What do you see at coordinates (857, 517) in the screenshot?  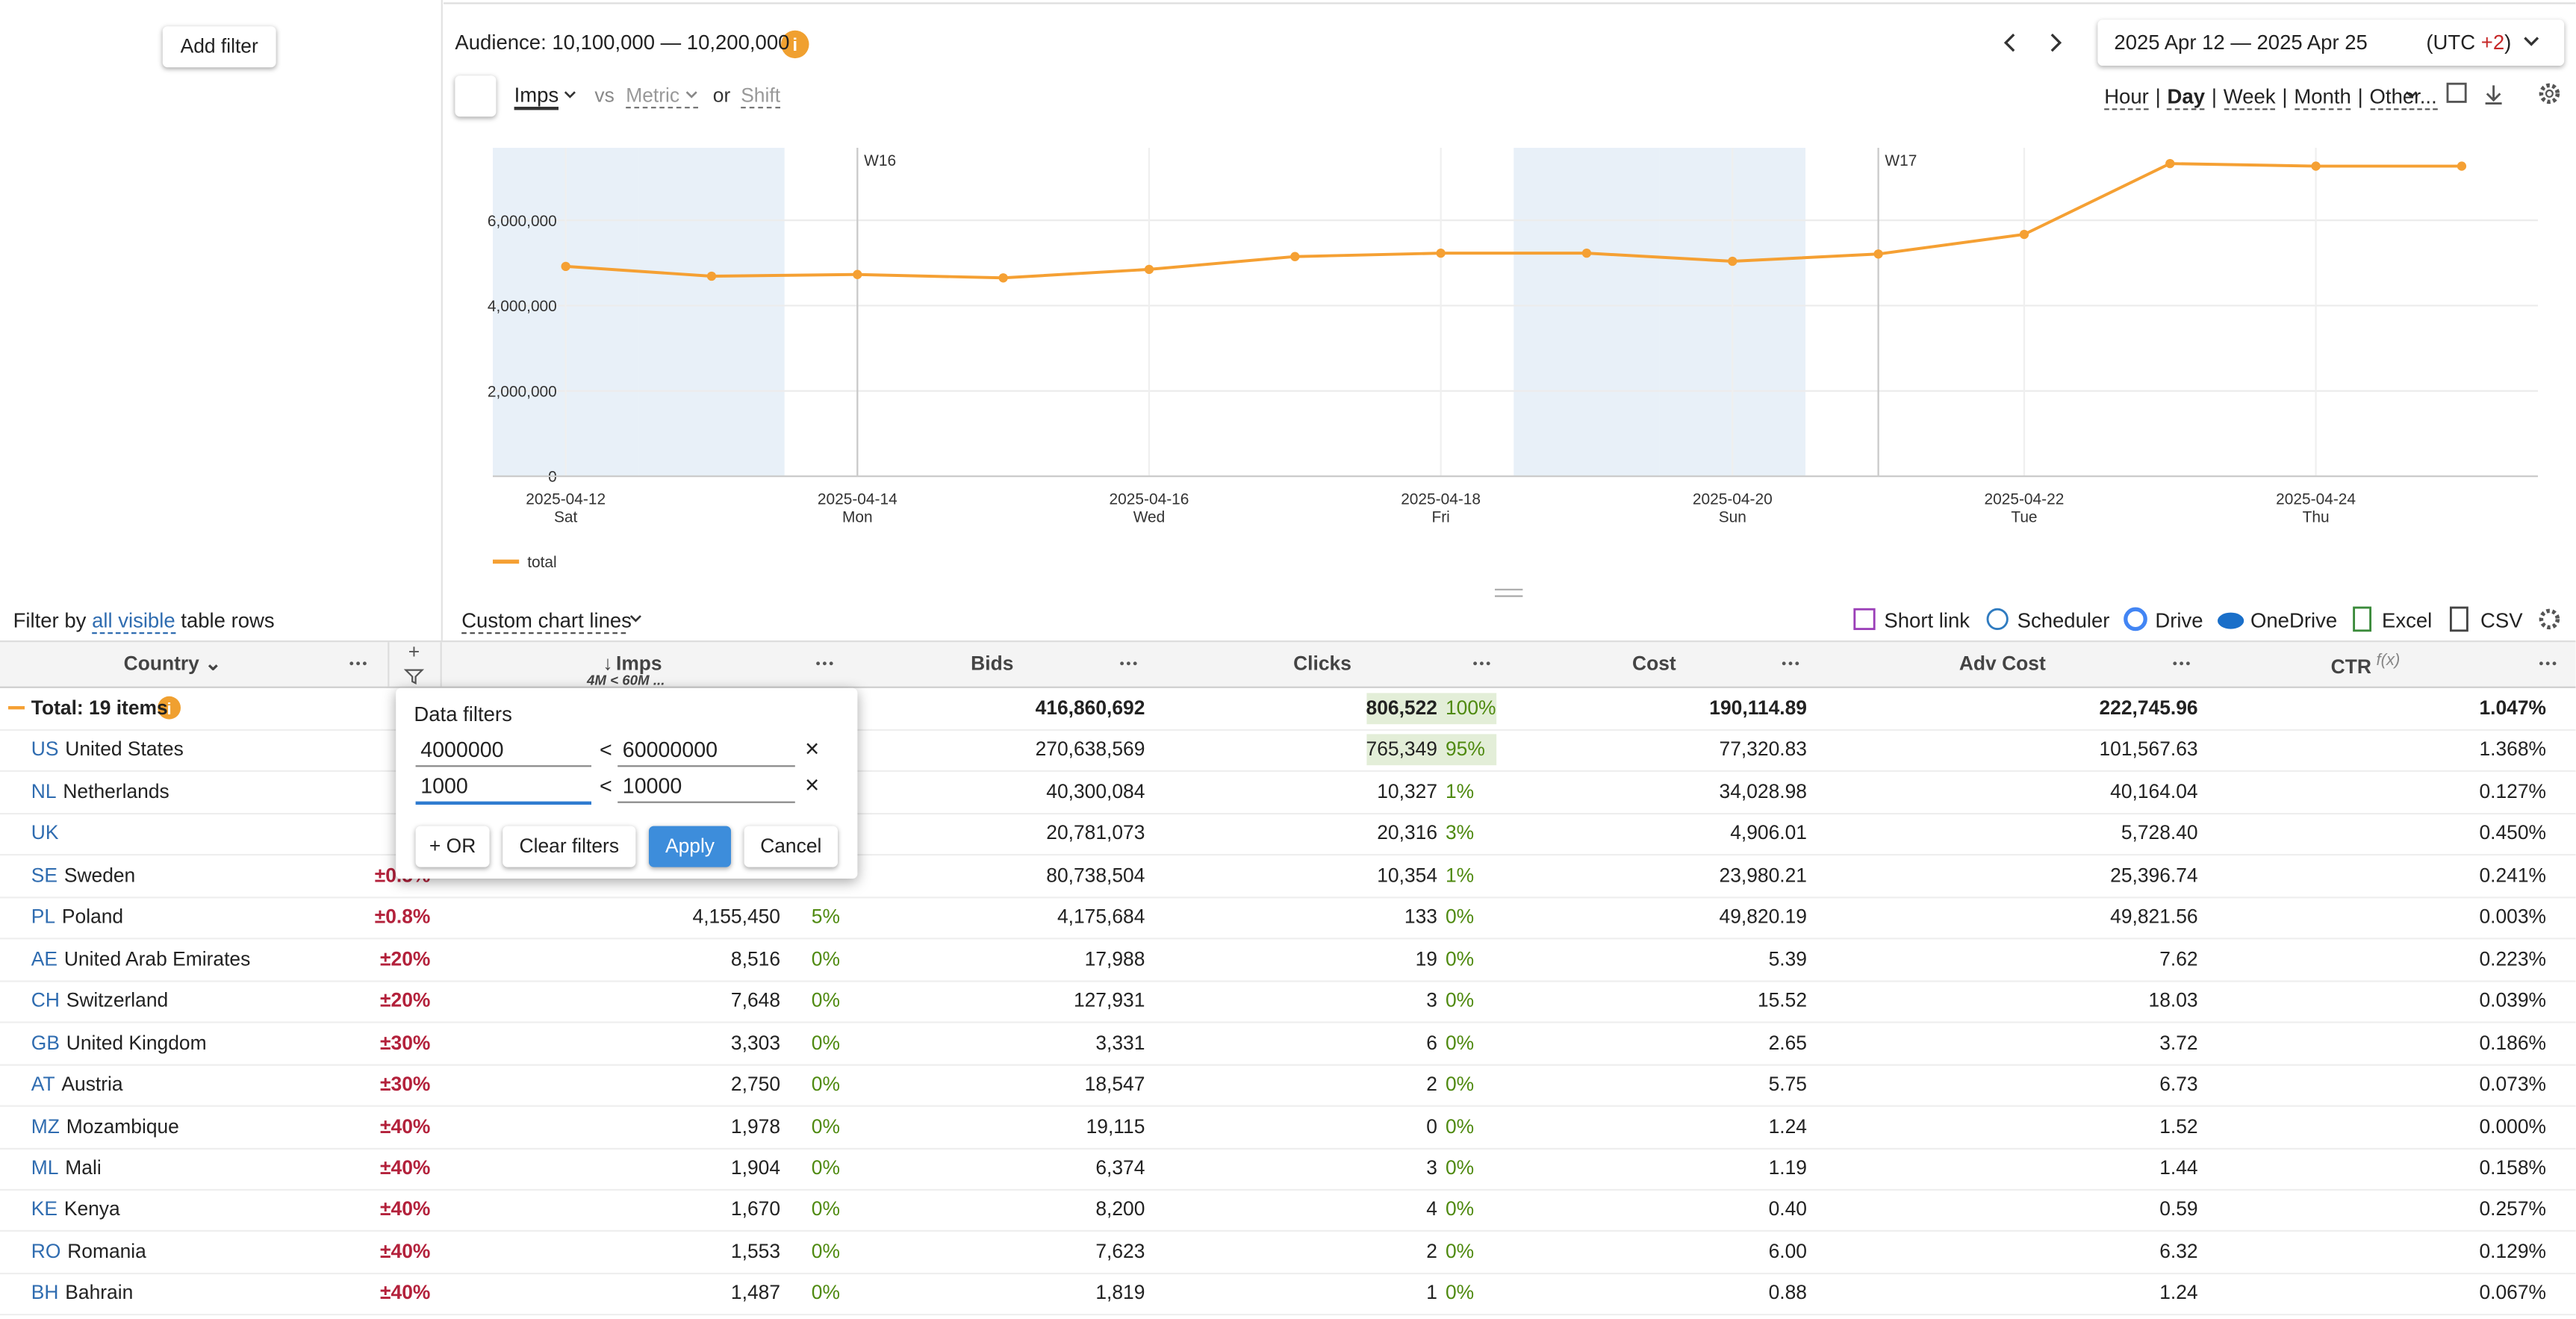 I see `x-tick-weekday: Mon` at bounding box center [857, 517].